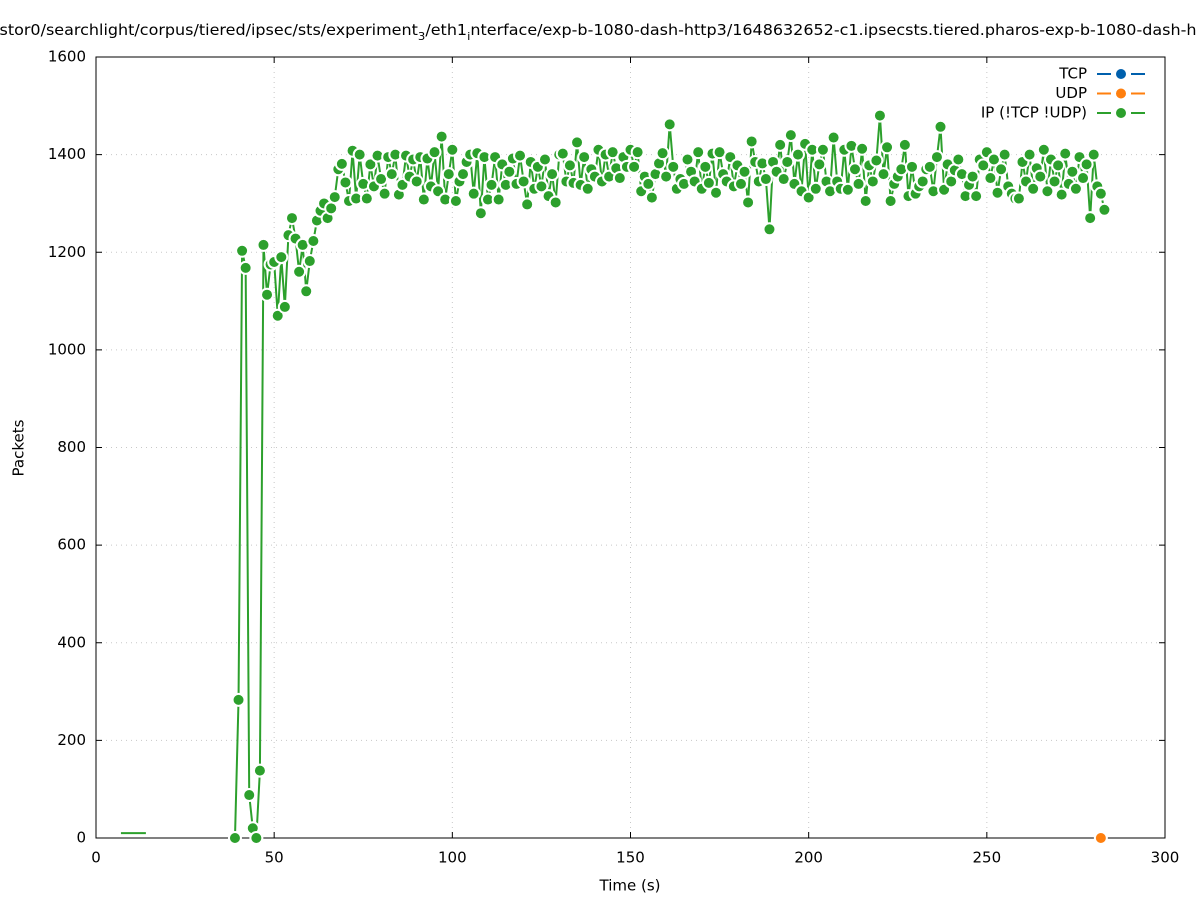 The height and width of the screenshot is (900, 1197). Describe the element at coordinates (446, 30) in the screenshot. I see `title-segment: /eth1` at that location.